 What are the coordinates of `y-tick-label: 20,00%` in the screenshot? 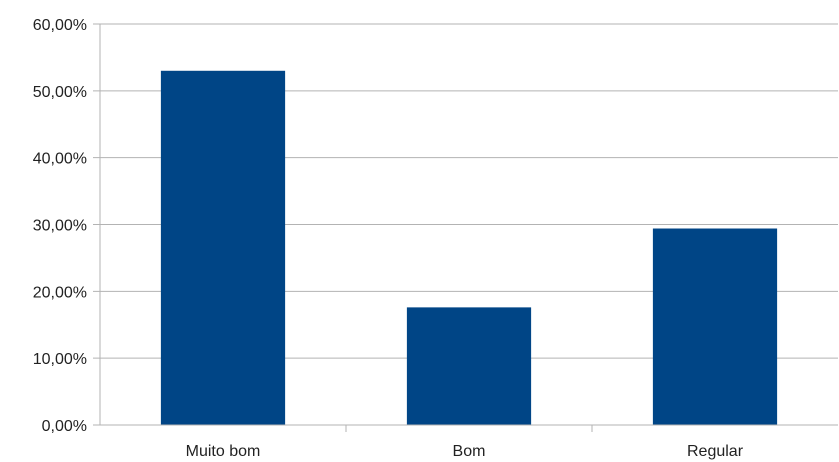 It's located at (60, 292).